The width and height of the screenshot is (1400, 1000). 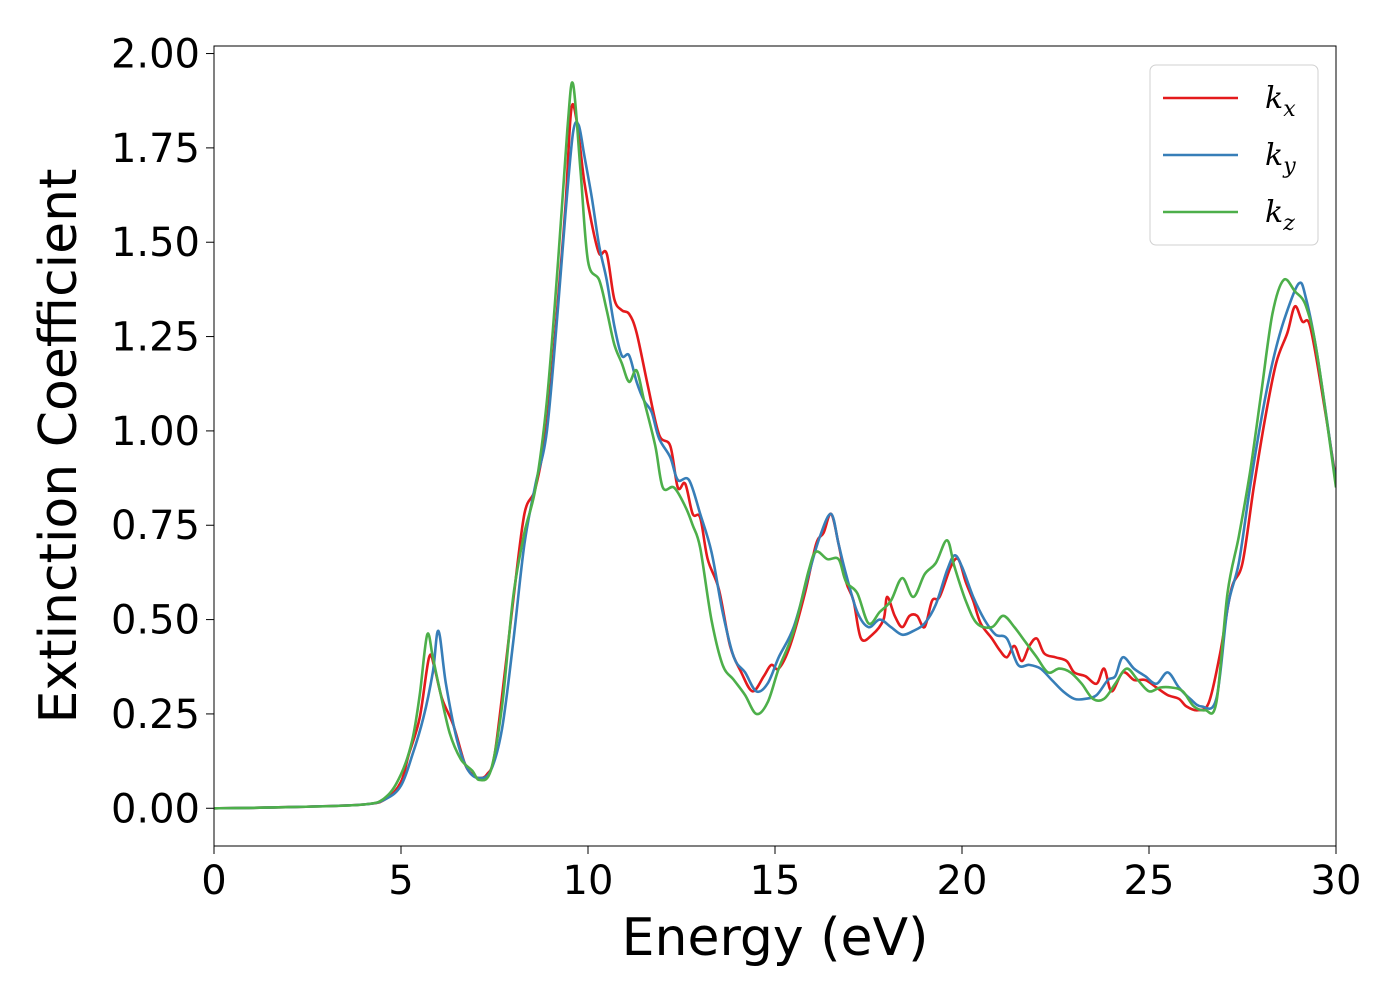 I want to click on x-tick-label: 10, so click(x=588, y=881).